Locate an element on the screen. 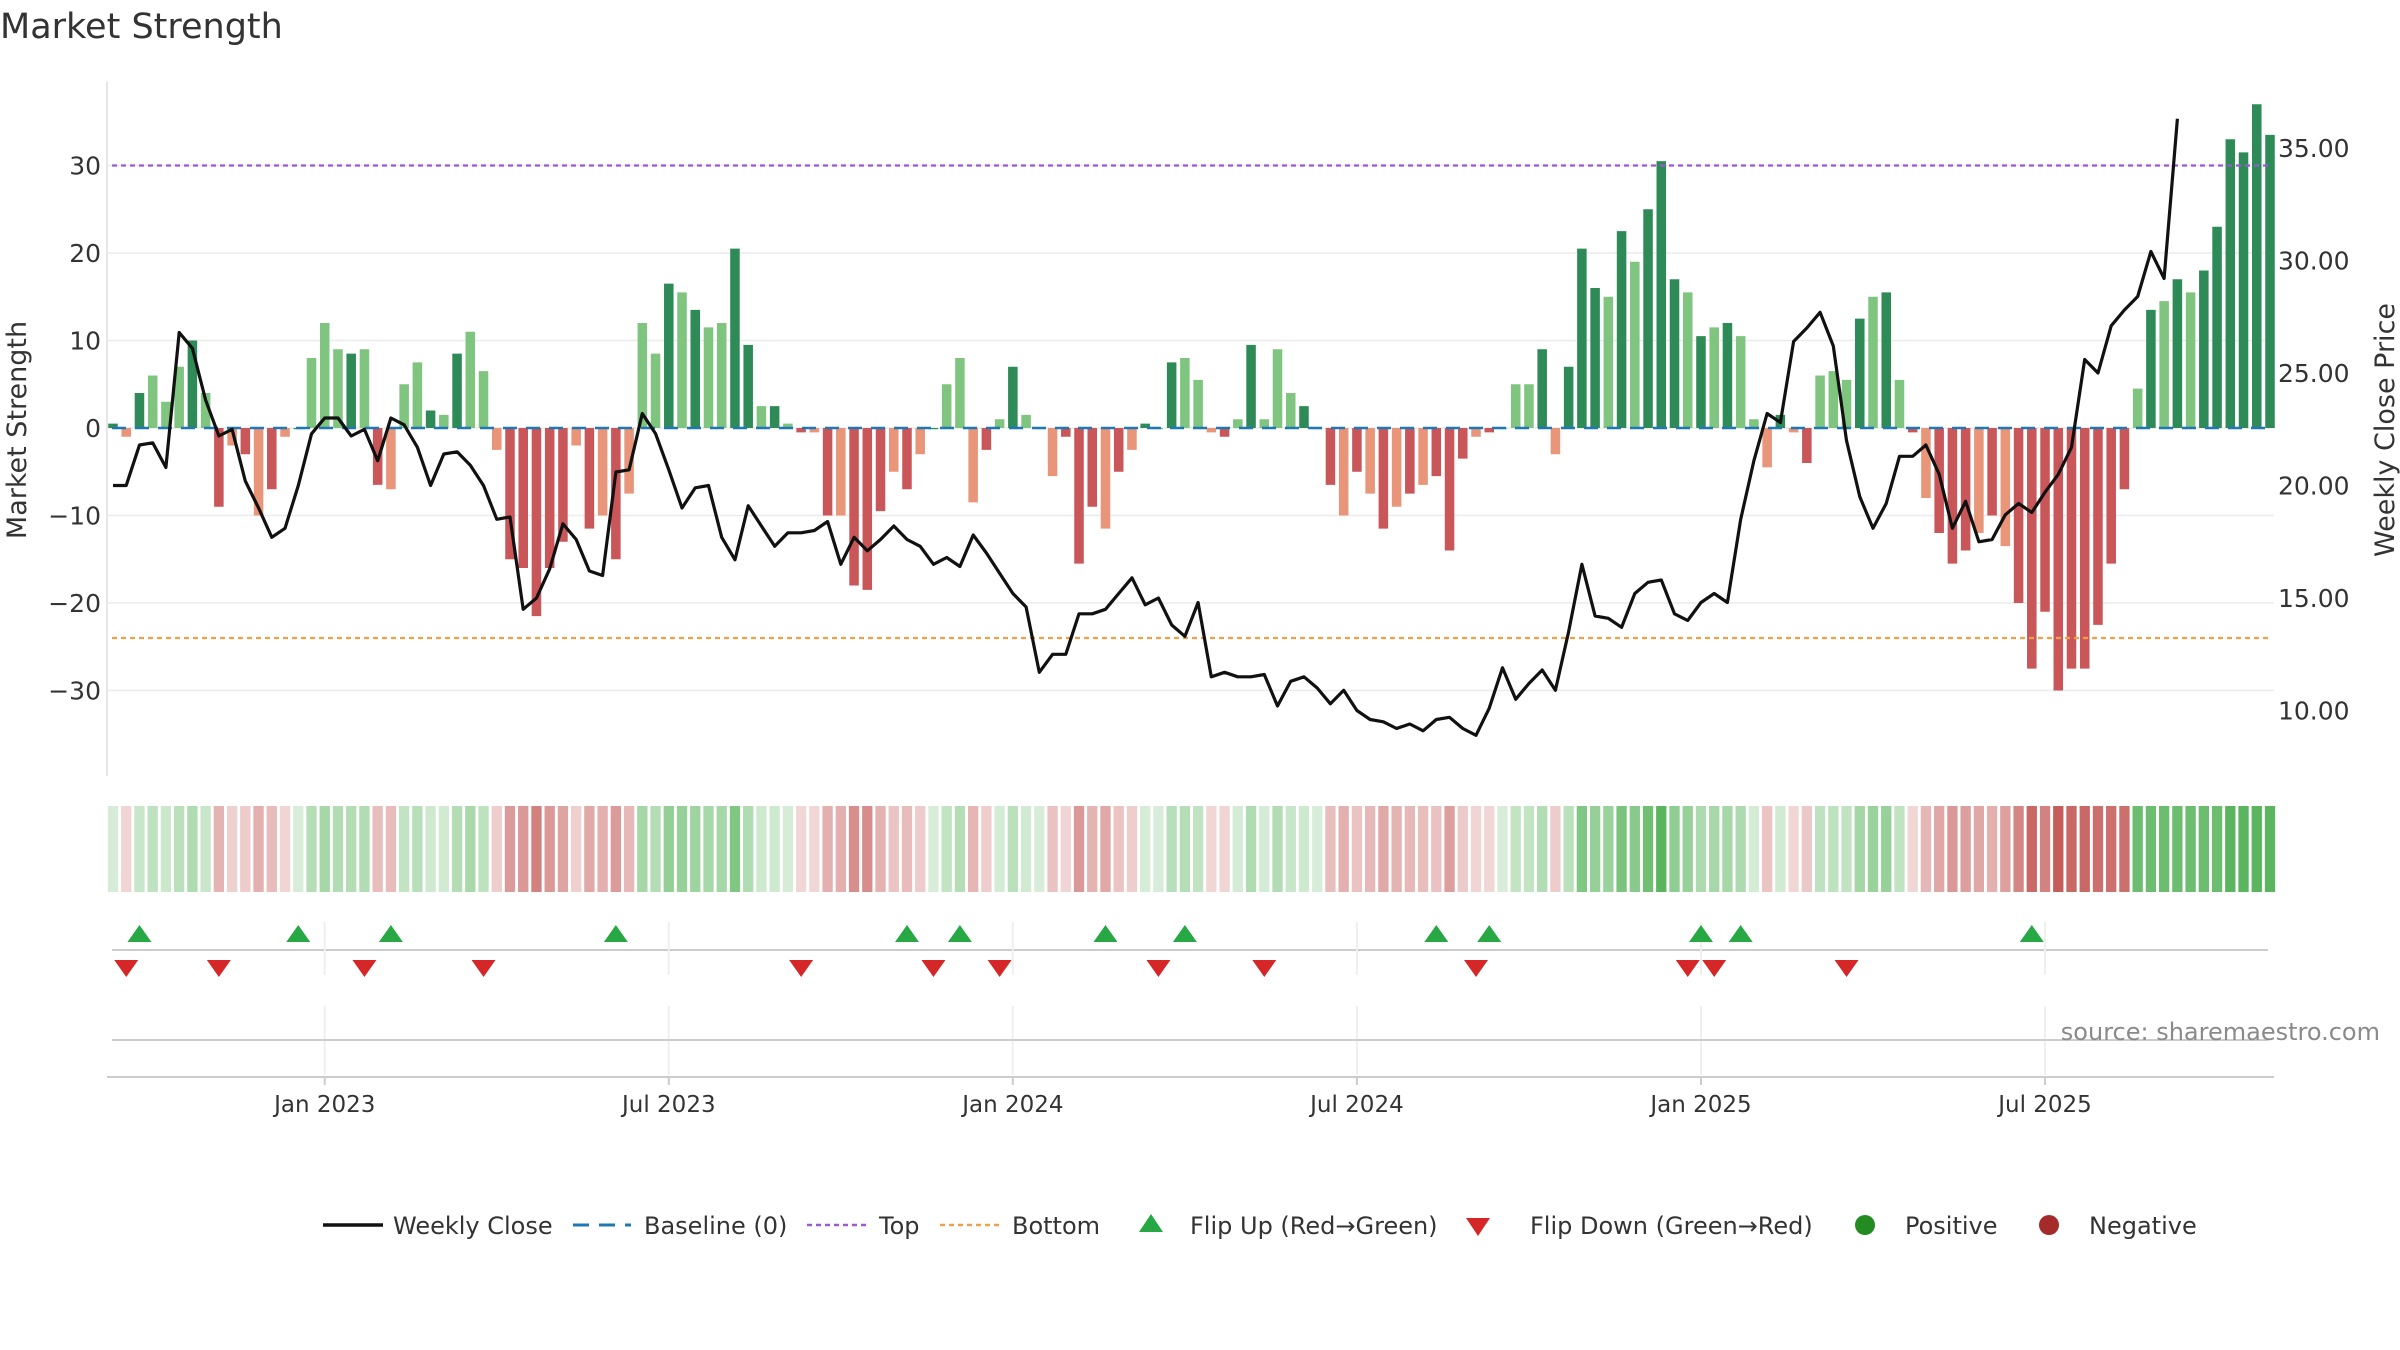 The image size is (2400, 1350). legend-negative: Negative is located at coordinates (2143, 1226).